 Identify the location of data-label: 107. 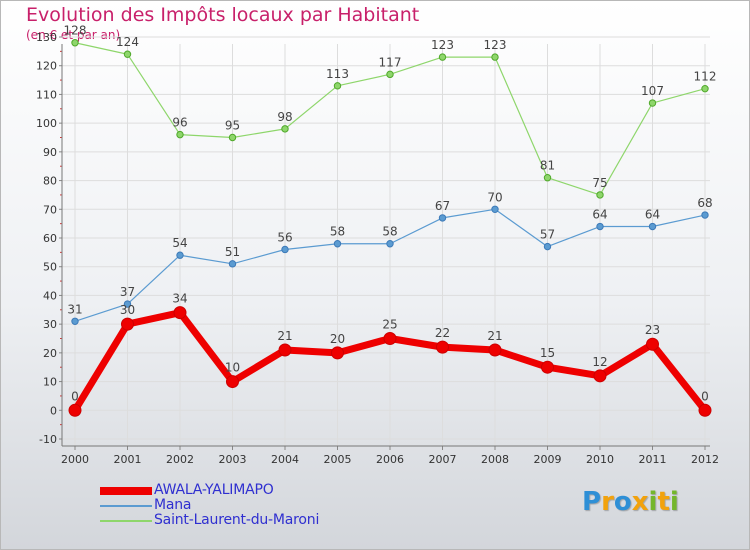
(652, 91).